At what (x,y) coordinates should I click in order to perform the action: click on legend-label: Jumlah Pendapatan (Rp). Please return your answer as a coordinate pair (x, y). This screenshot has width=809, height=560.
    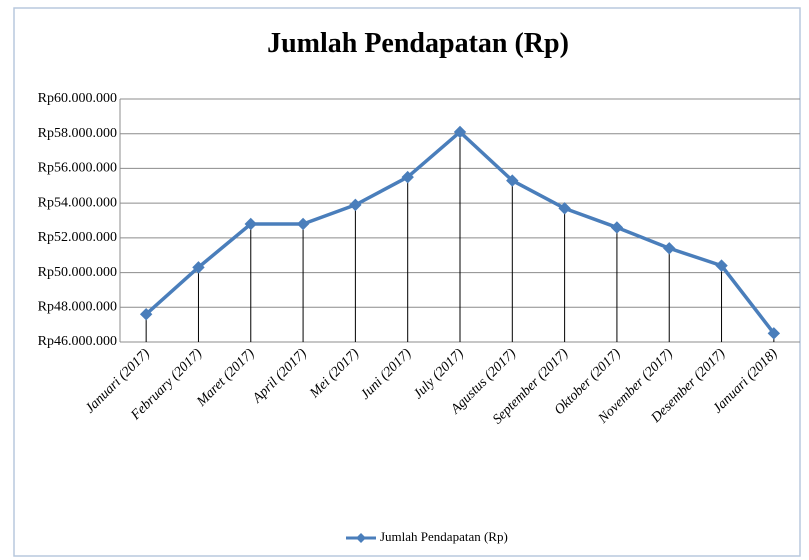
    Looking at the image, I should click on (444, 536).